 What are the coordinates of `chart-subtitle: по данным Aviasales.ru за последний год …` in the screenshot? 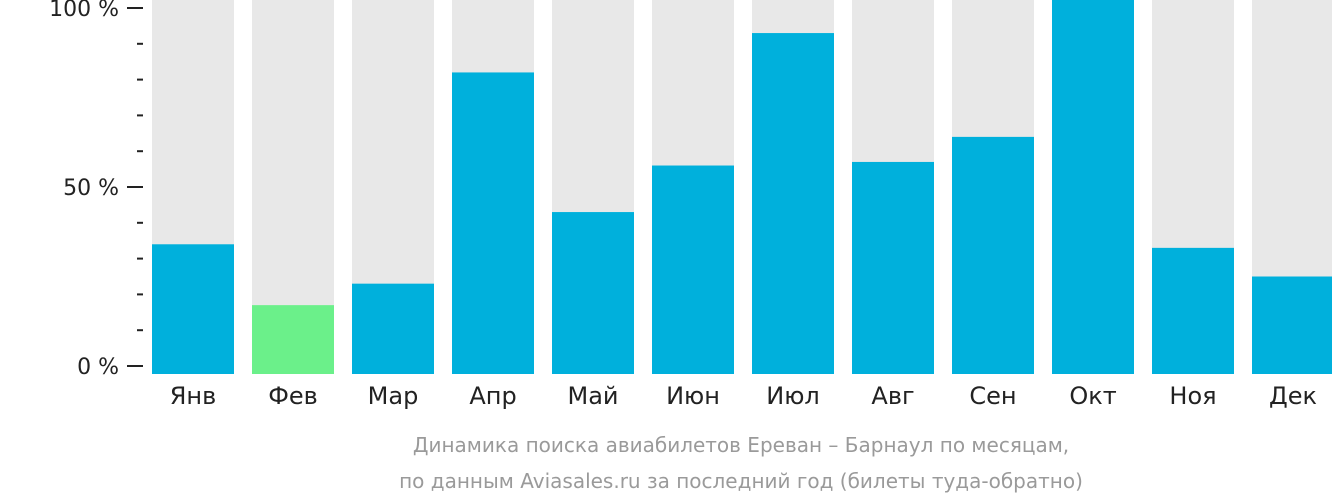 It's located at (741, 481).